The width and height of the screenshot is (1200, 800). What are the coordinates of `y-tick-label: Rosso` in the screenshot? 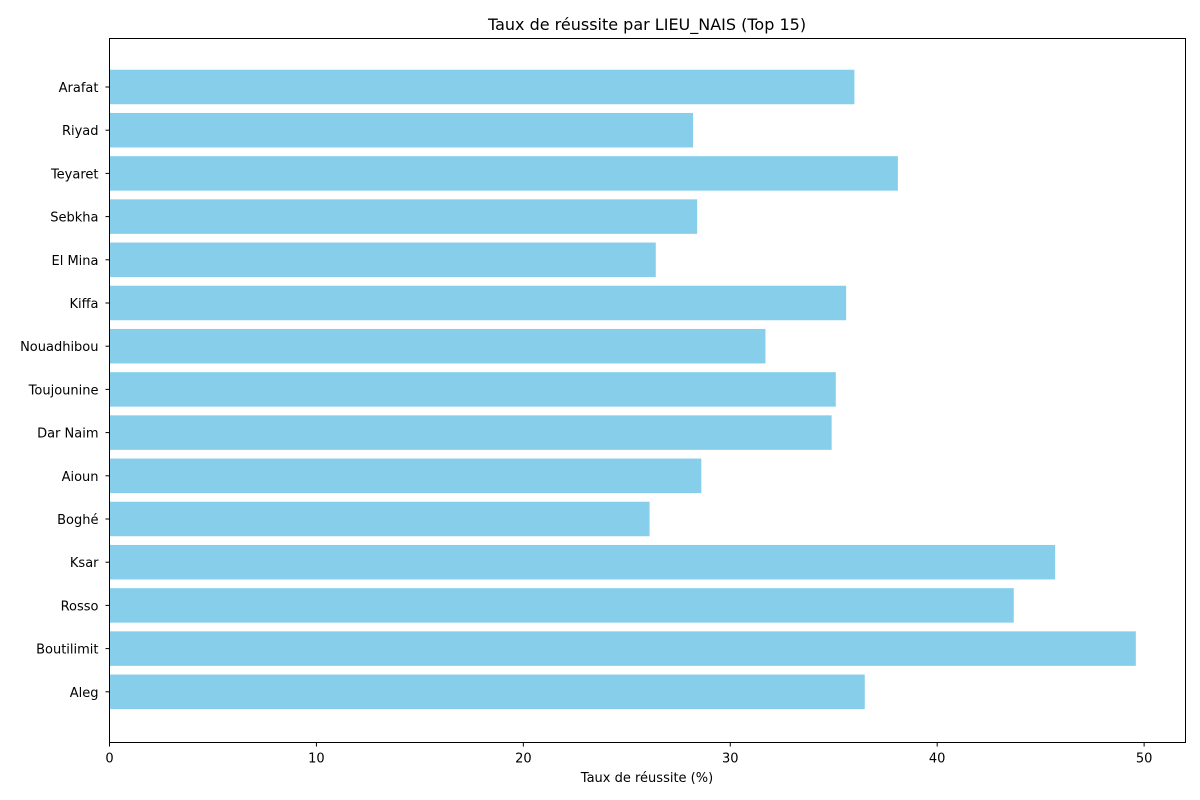 It's located at (80, 606).